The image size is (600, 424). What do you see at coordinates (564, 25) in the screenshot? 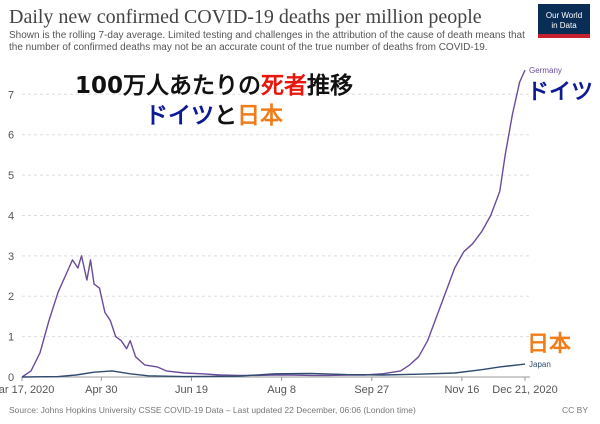
I see `logo-line-2: in Data` at bounding box center [564, 25].